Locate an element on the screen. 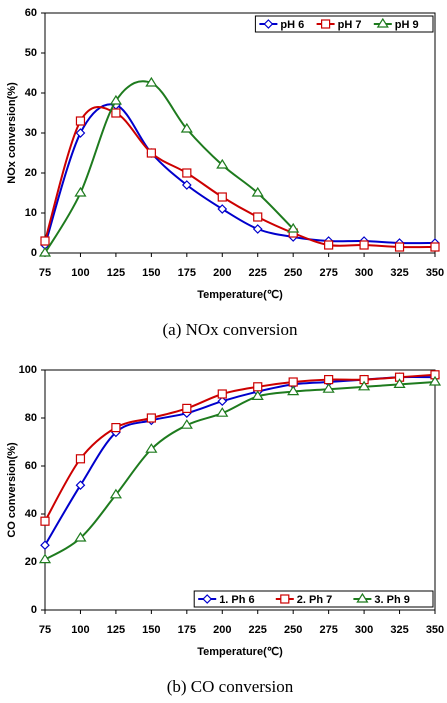  y-tick-label: 50 is located at coordinates (31, 53).